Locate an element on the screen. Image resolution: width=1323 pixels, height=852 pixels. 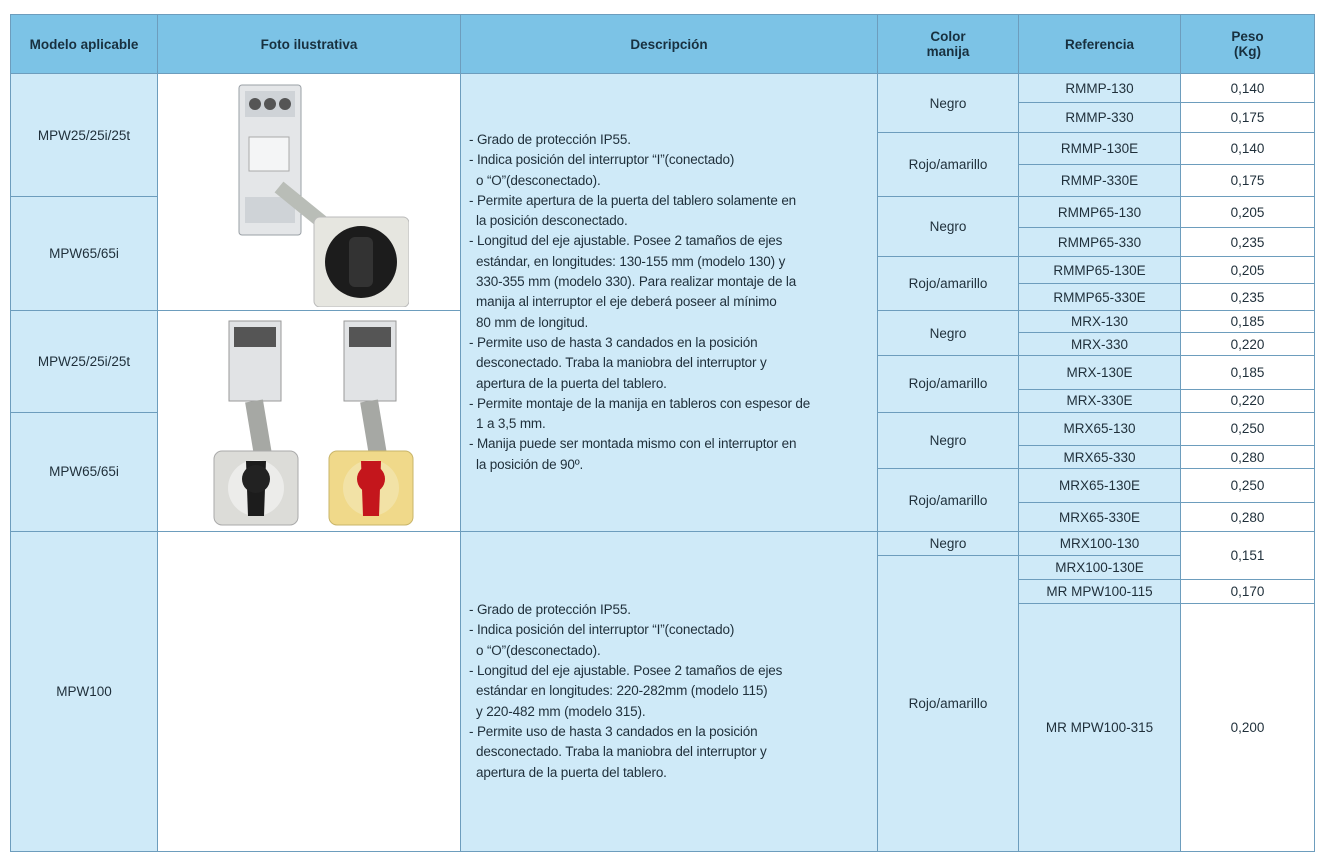
product-photo is located at coordinates (323, 195).